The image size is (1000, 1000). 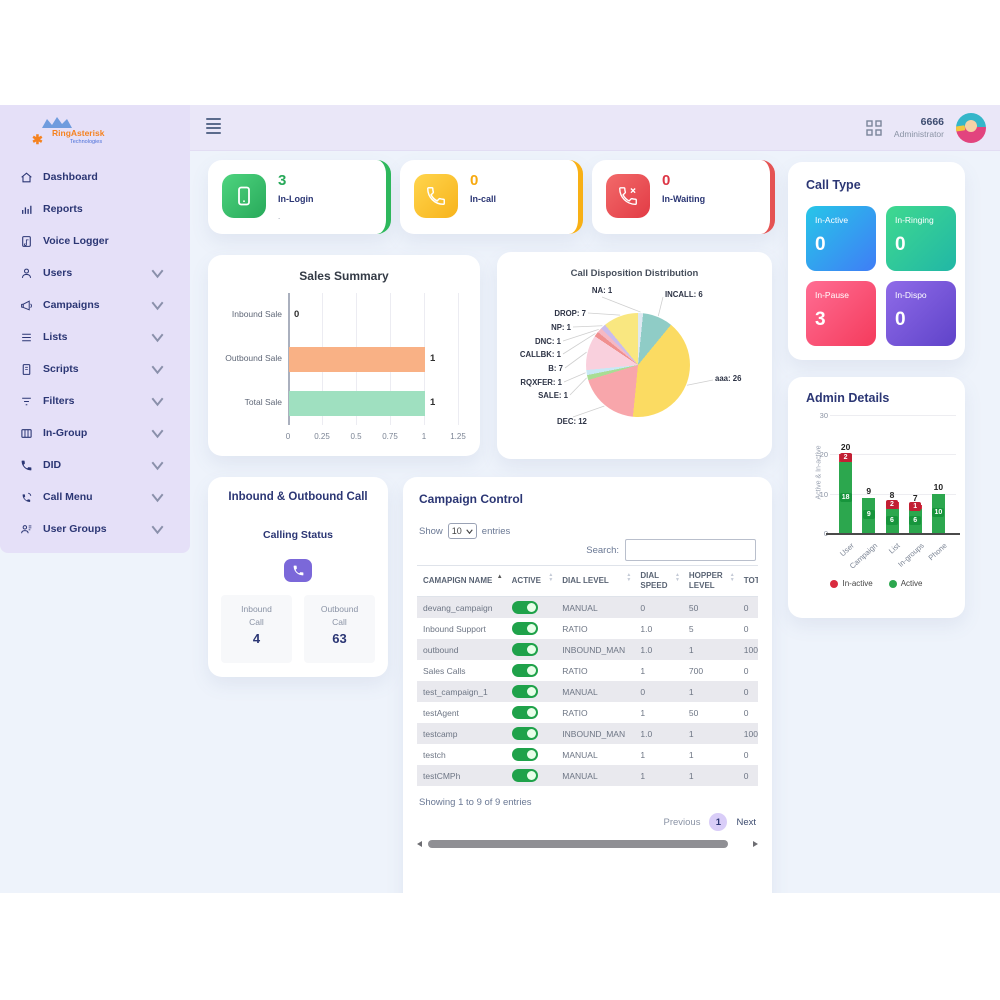 I want to click on tile-label: In-Pause, so click(x=832, y=295).